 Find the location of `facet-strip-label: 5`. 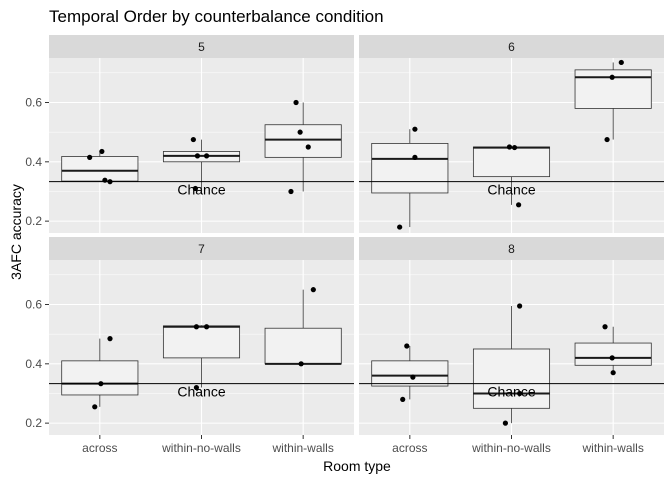

facet-strip-label: 5 is located at coordinates (201, 47).